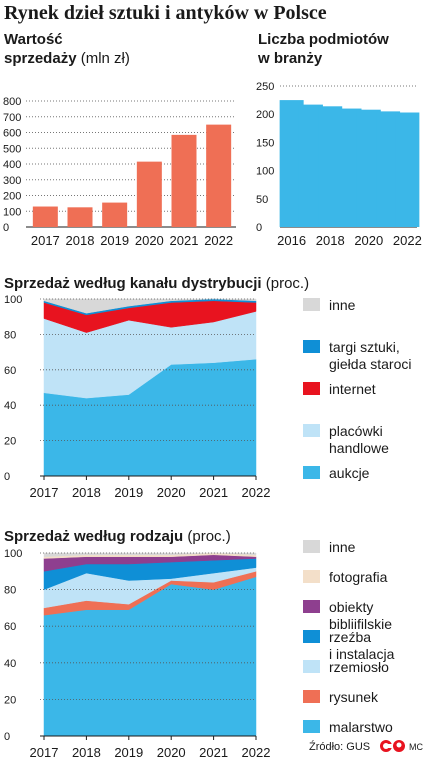  Describe the element at coordinates (364, 347) in the screenshot. I see `legend-label-channel-targi-sztuki-gie-da-staroci-0: targi sztuki,` at that location.